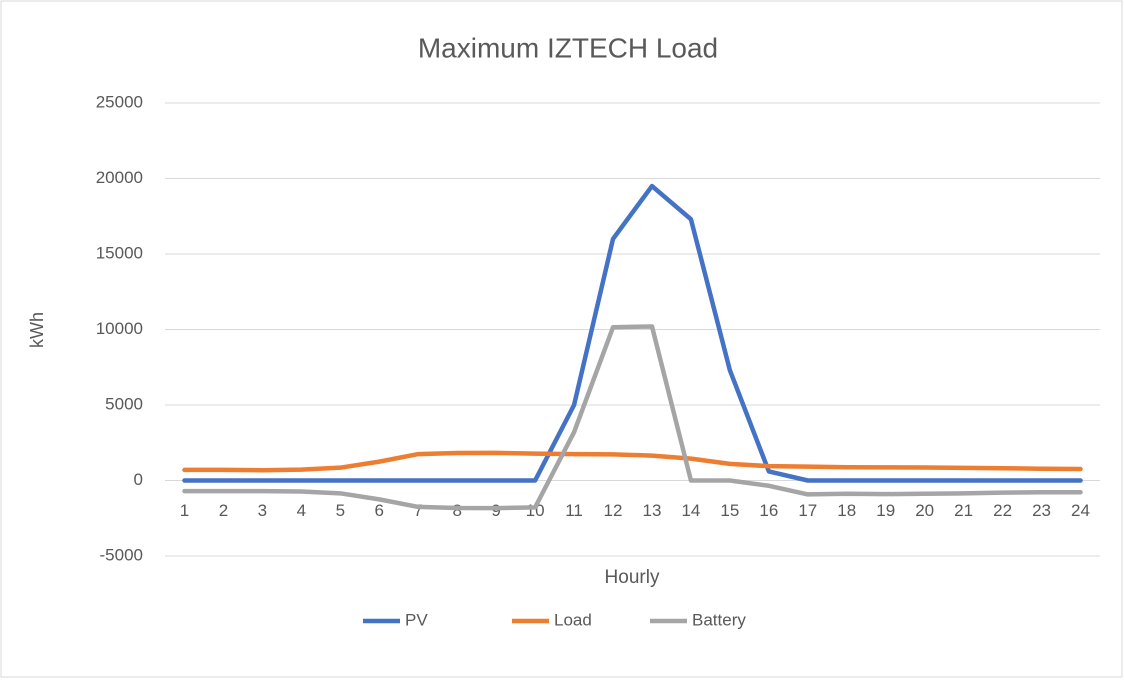  What do you see at coordinates (119, 177) in the screenshot?
I see `y-tick-label: 20000` at bounding box center [119, 177].